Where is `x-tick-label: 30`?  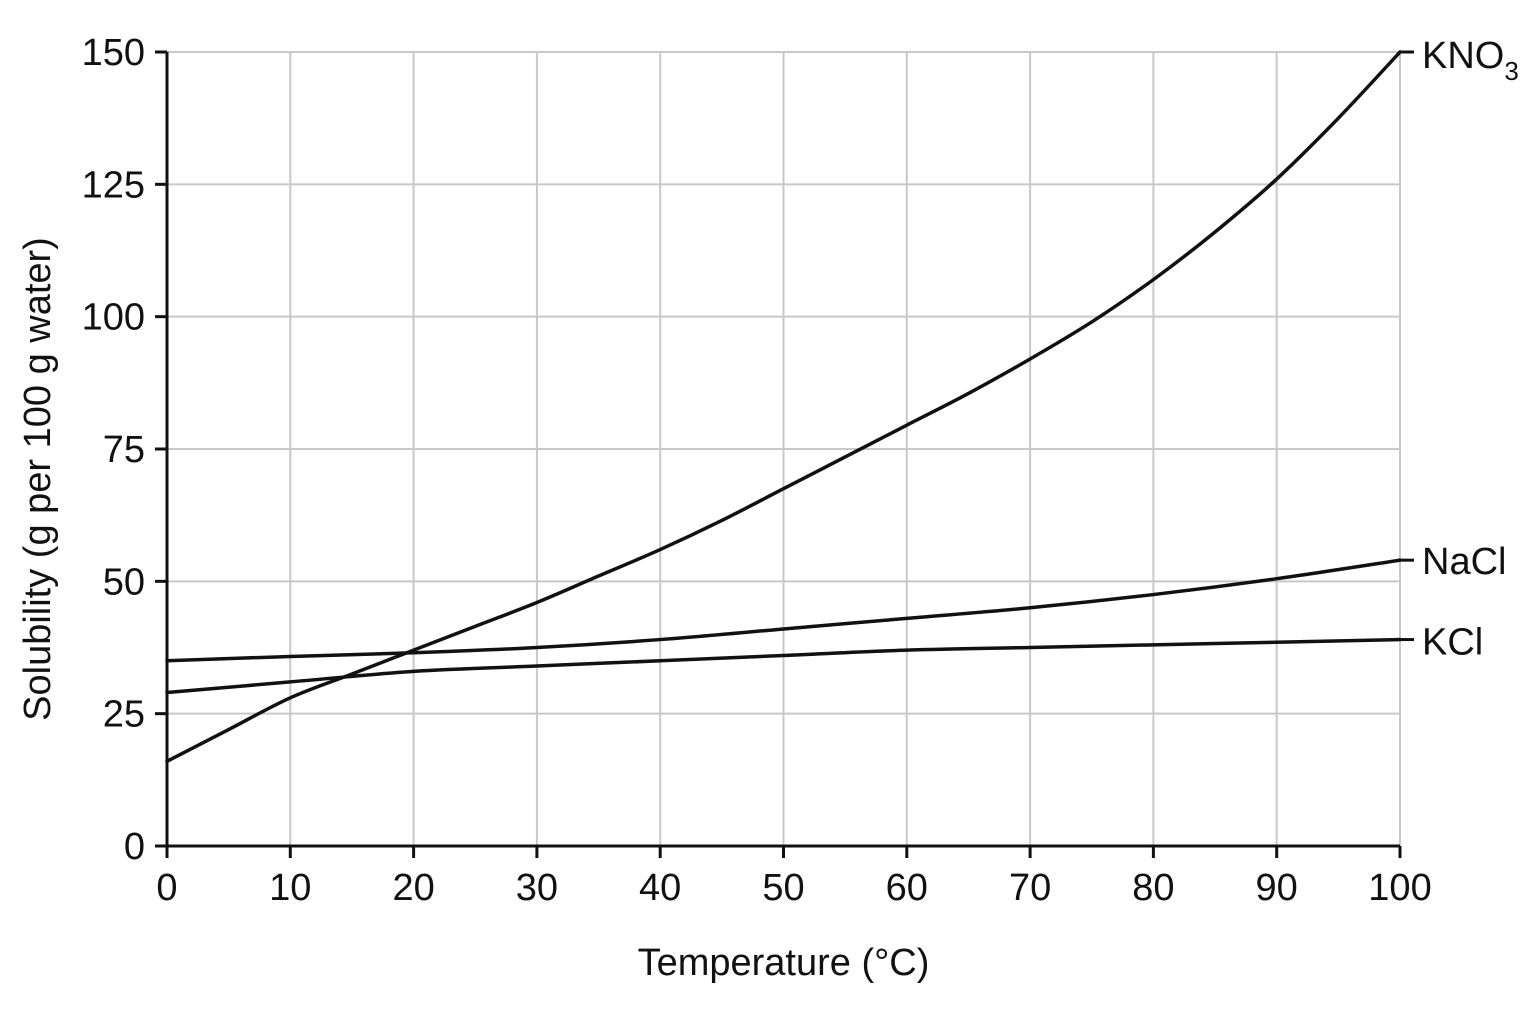
x-tick-label: 30 is located at coordinates (537, 888).